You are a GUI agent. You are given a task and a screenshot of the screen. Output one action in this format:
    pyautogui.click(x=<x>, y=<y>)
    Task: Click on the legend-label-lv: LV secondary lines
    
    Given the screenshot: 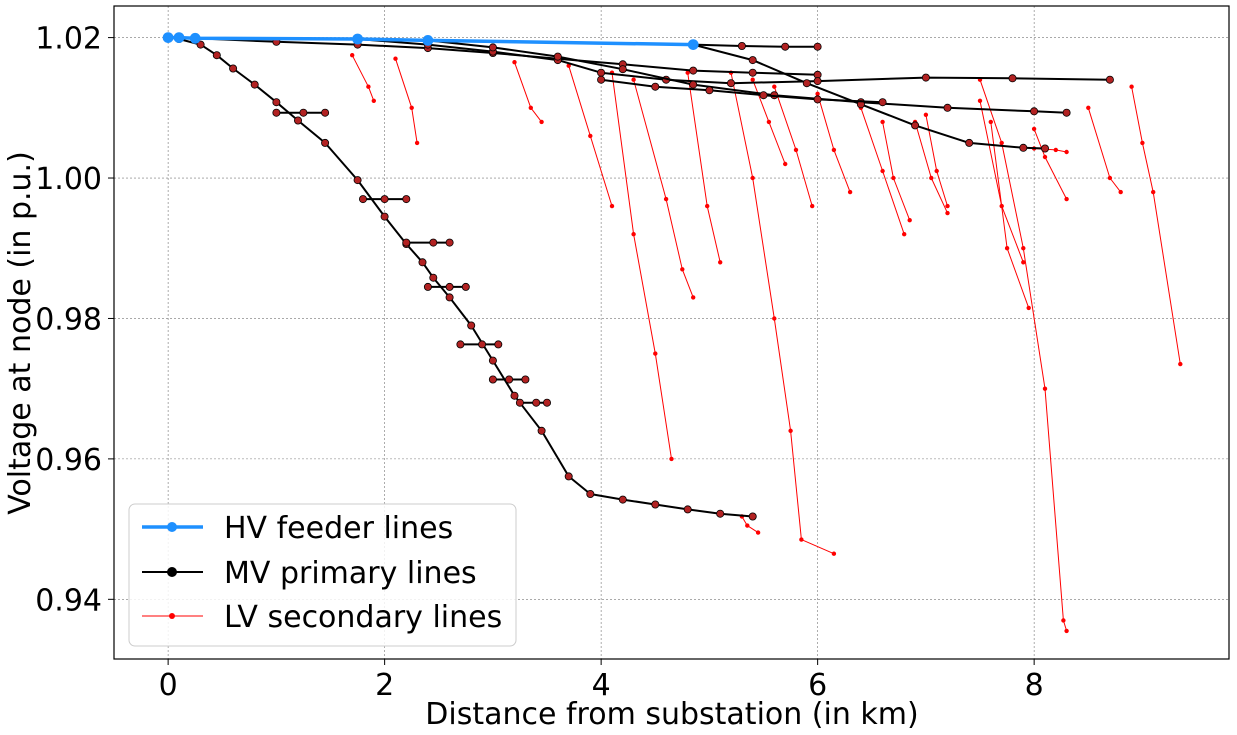 What is the action you would take?
    pyautogui.click(x=363, y=617)
    